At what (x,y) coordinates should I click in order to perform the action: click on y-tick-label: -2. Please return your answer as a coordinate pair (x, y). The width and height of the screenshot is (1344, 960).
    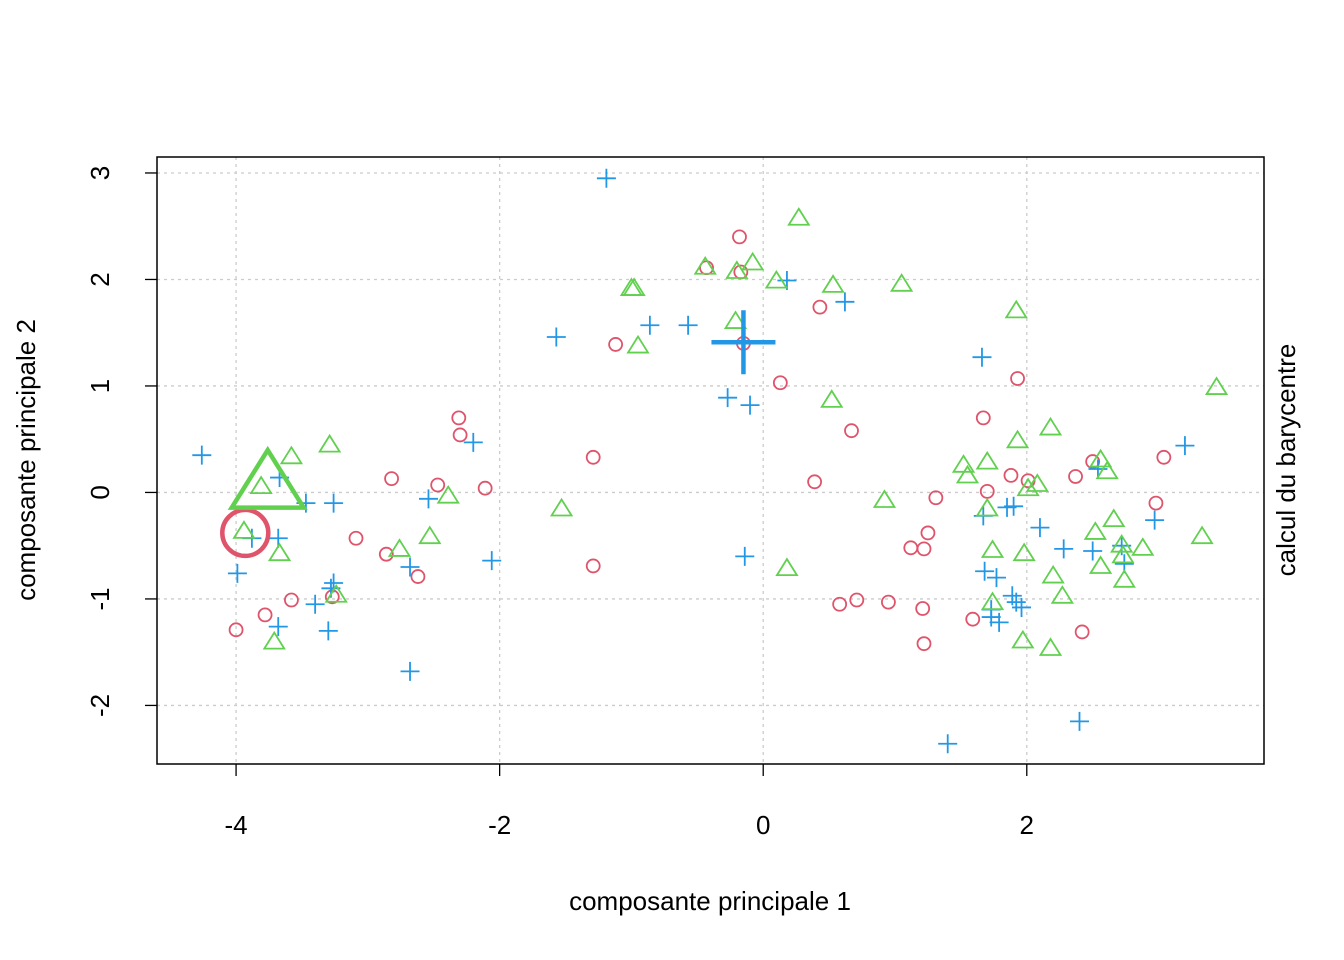
    Looking at the image, I should click on (100, 705).